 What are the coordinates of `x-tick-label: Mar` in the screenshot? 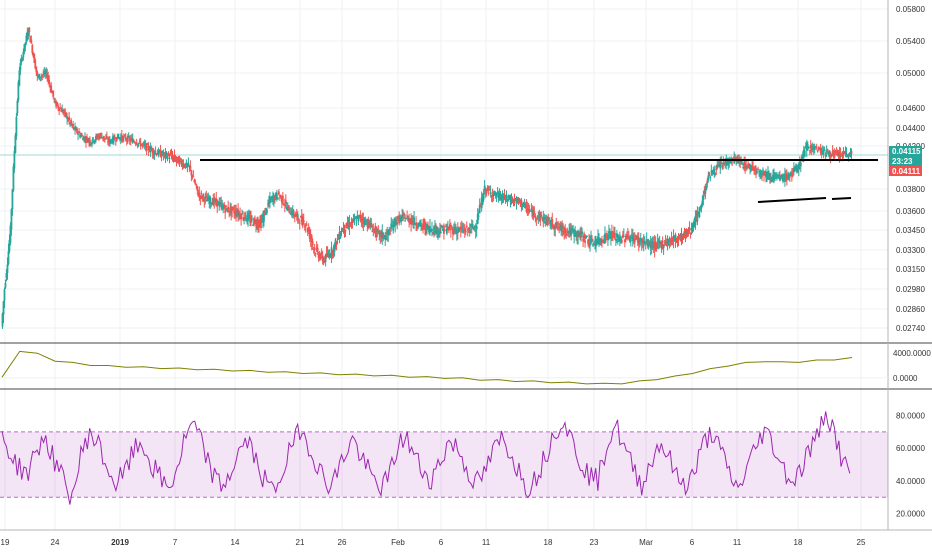 It's located at (646, 542).